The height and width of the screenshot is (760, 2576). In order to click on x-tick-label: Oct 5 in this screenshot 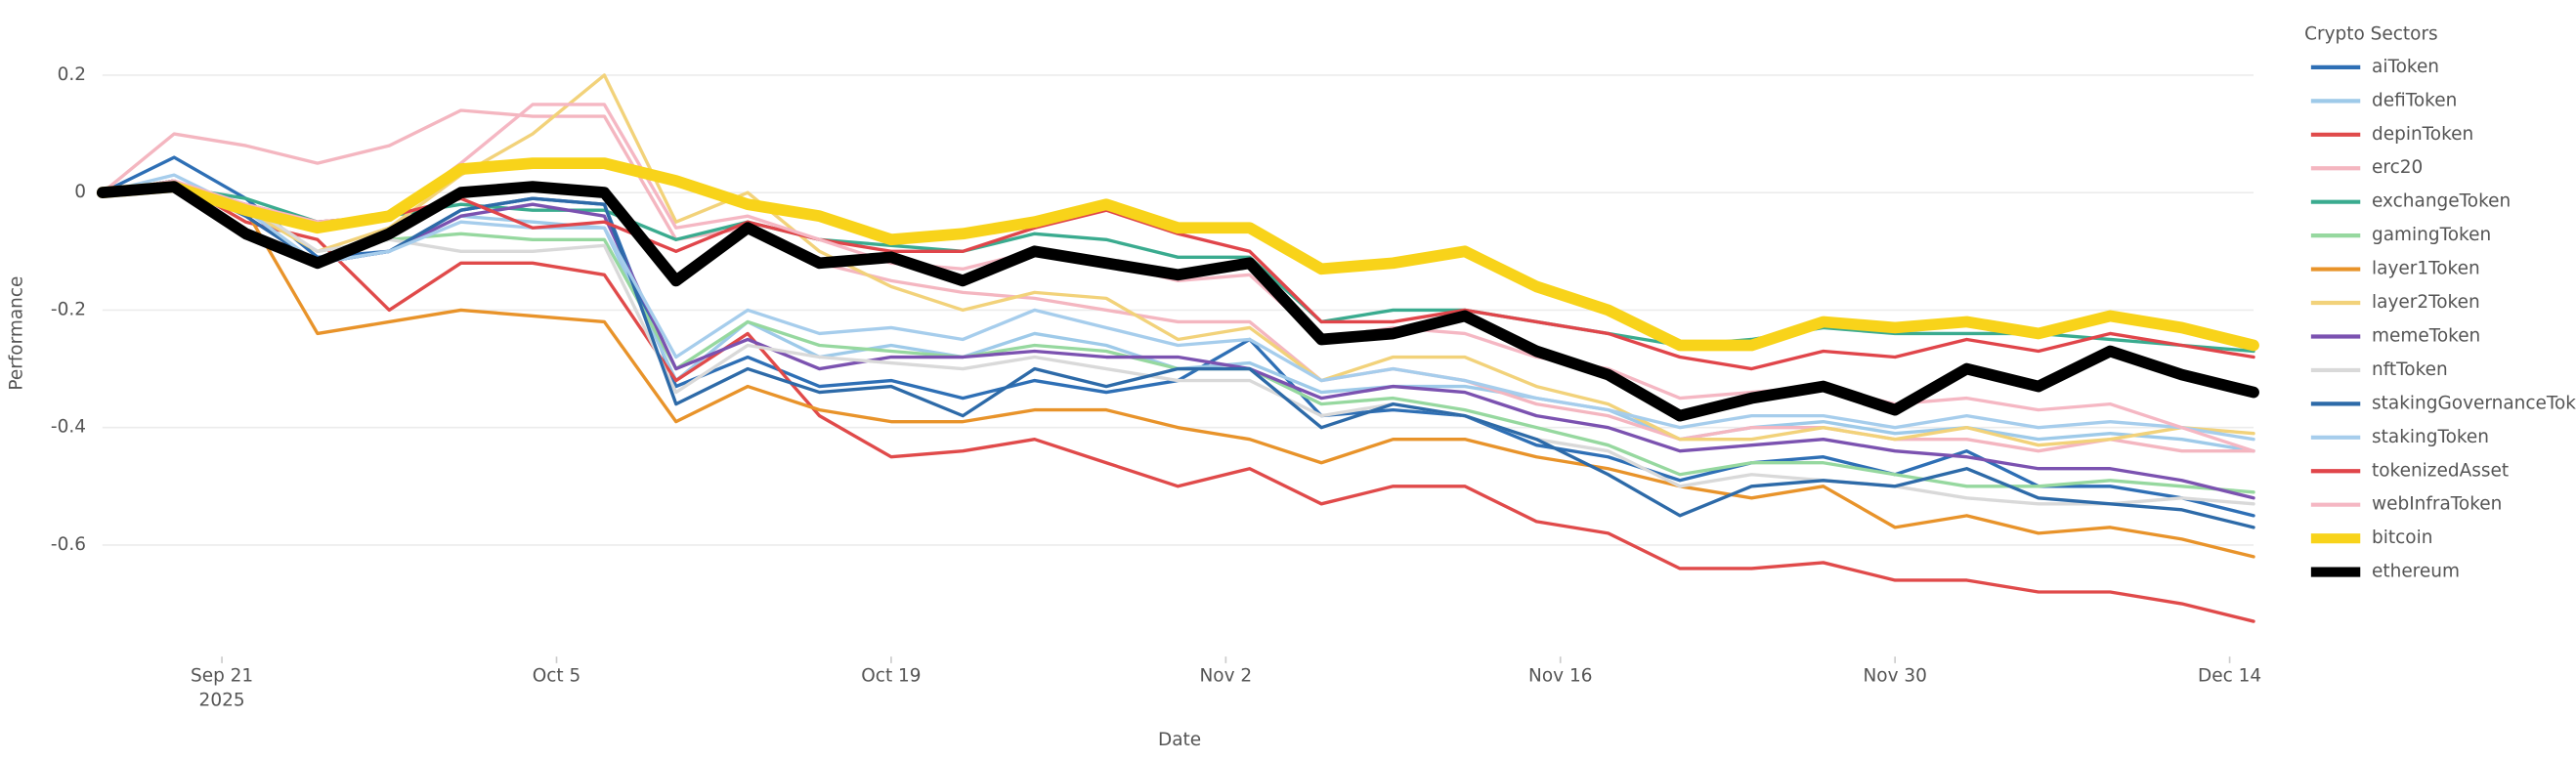, I will do `click(557, 675)`.